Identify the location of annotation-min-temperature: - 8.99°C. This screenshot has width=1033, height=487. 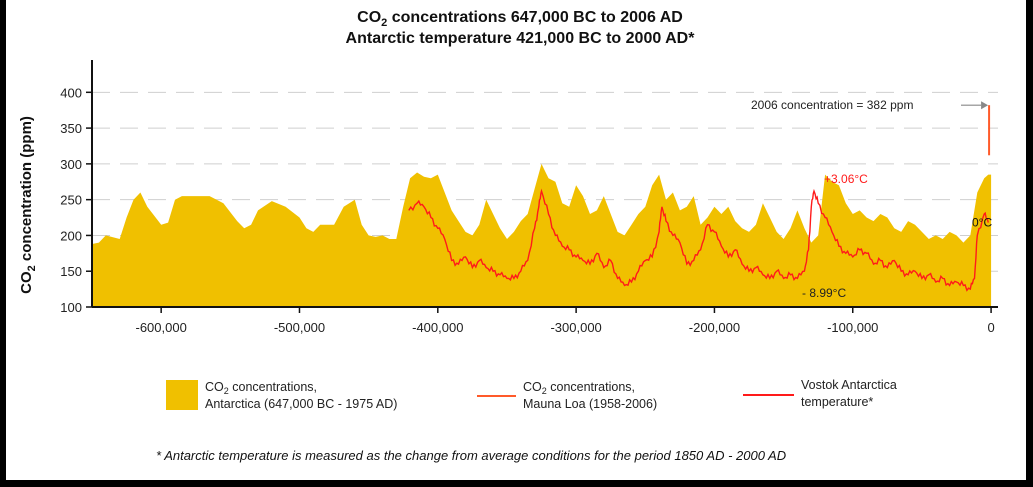
(824, 293).